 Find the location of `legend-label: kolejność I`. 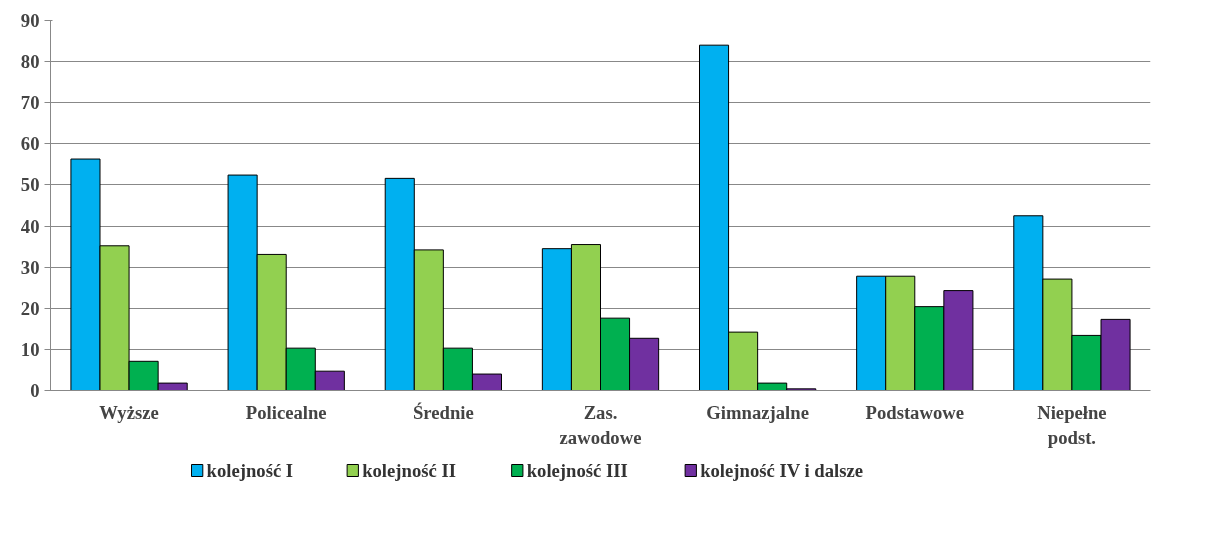

legend-label: kolejność I is located at coordinates (250, 470).